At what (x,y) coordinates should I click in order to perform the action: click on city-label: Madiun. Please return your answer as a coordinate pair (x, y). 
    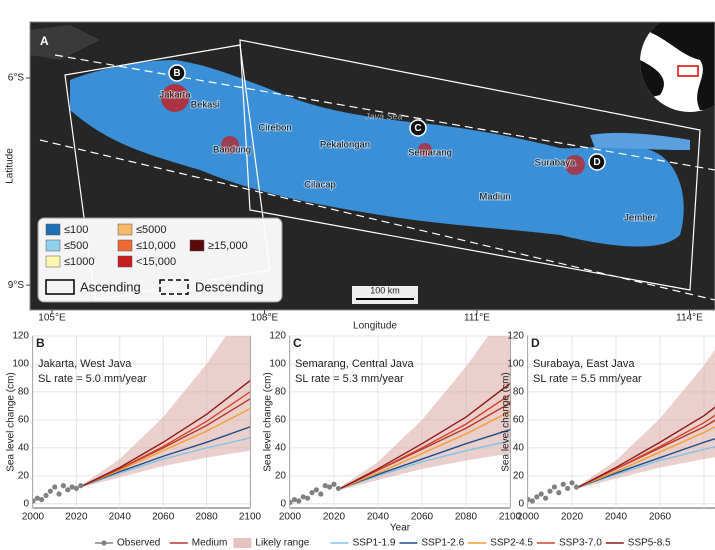
    Looking at the image, I should click on (494, 197).